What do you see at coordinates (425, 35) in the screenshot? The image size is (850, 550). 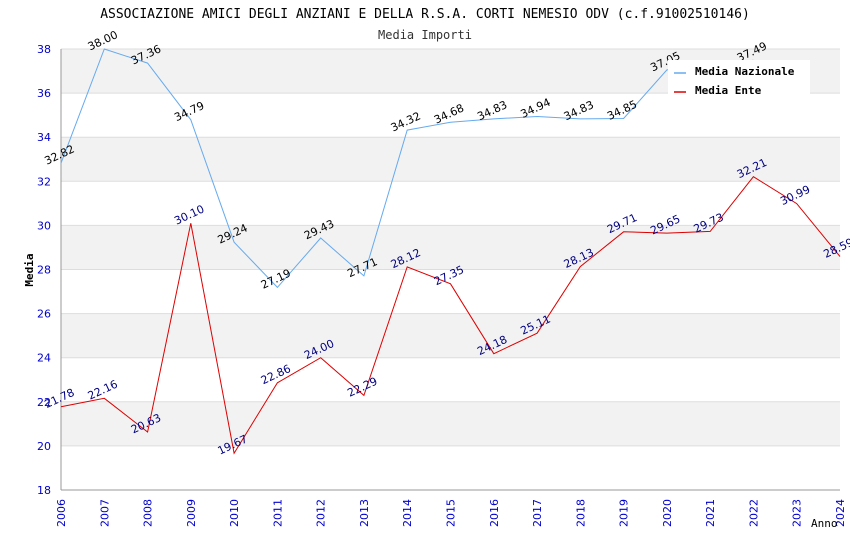 I see `chart-subtitle: Media Importi` at bounding box center [425, 35].